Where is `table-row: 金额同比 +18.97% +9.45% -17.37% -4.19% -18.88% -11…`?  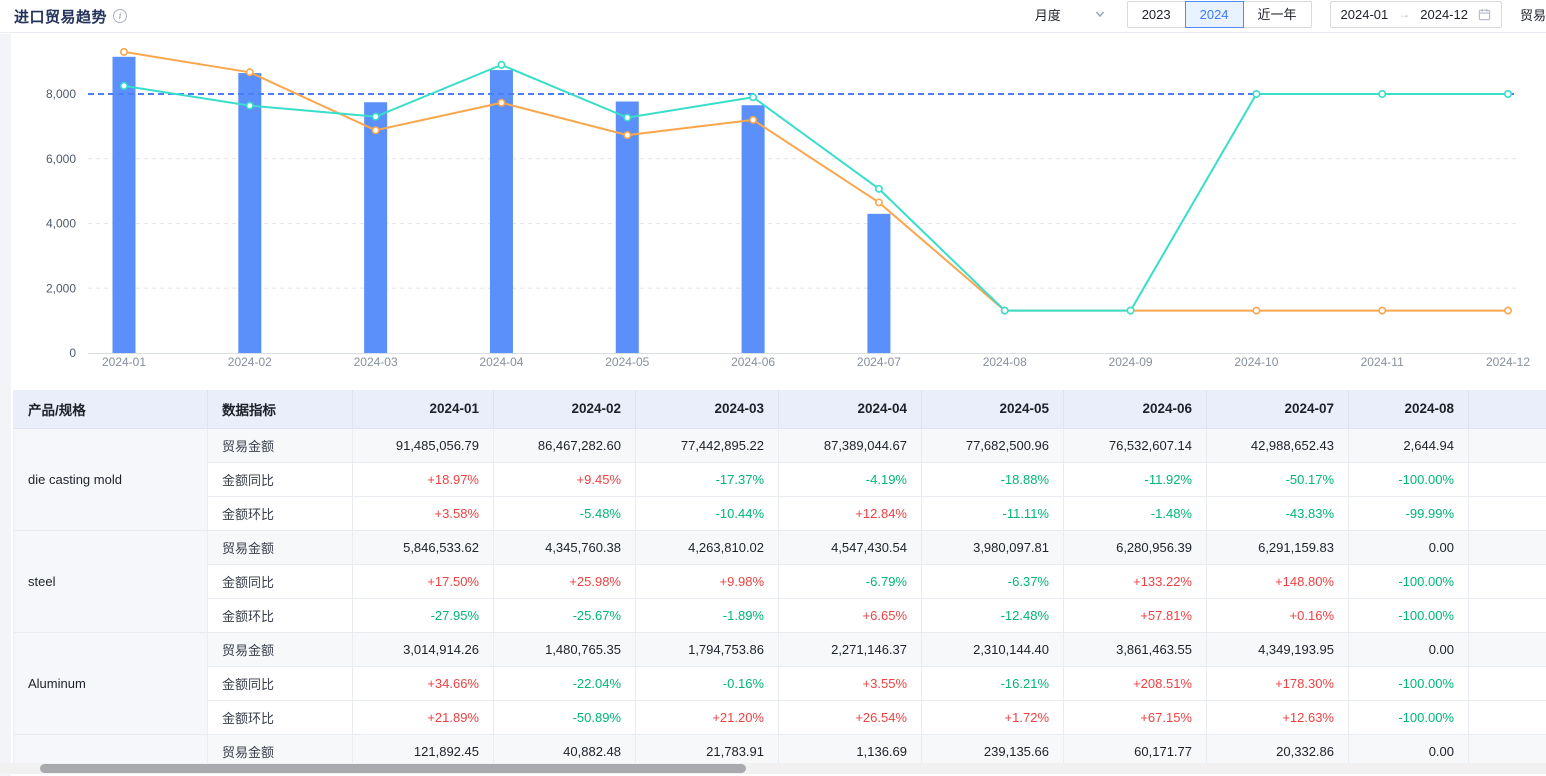
table-row: 金额同比 +18.97% +9.45% -17.37% -4.19% -18.88% -11… is located at coordinates (780, 479).